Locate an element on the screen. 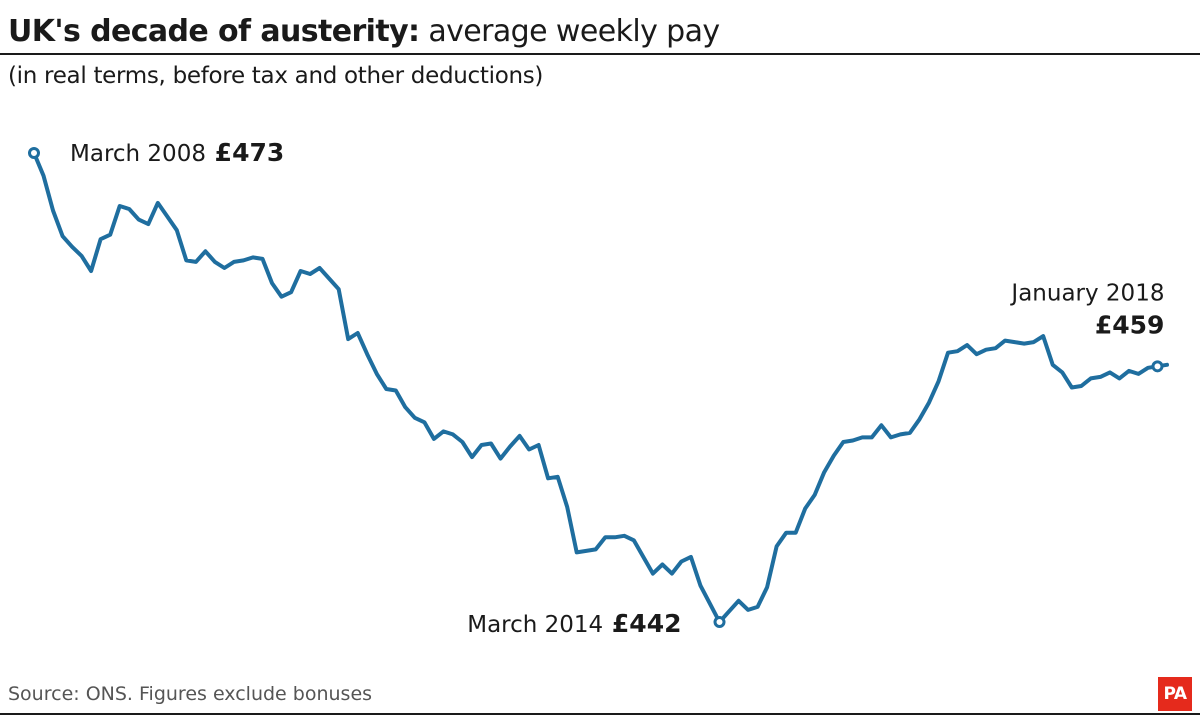 Image resolution: width=1200 pixels, height=720 pixels. annotation-date: January 2018 is located at coordinates (1086, 293).